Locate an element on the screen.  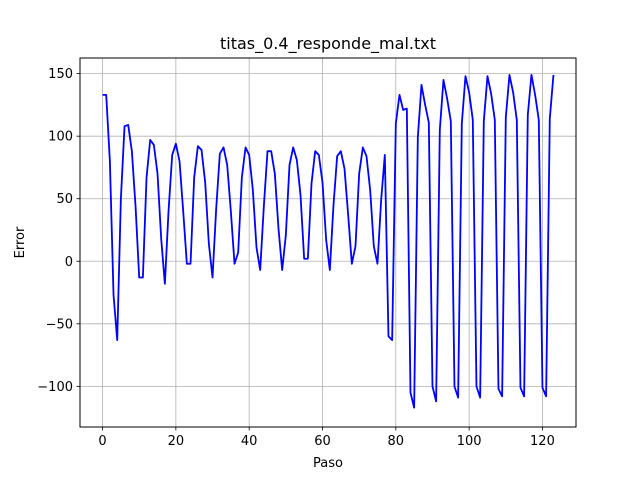
x-tick-label: 20 is located at coordinates (176, 441).